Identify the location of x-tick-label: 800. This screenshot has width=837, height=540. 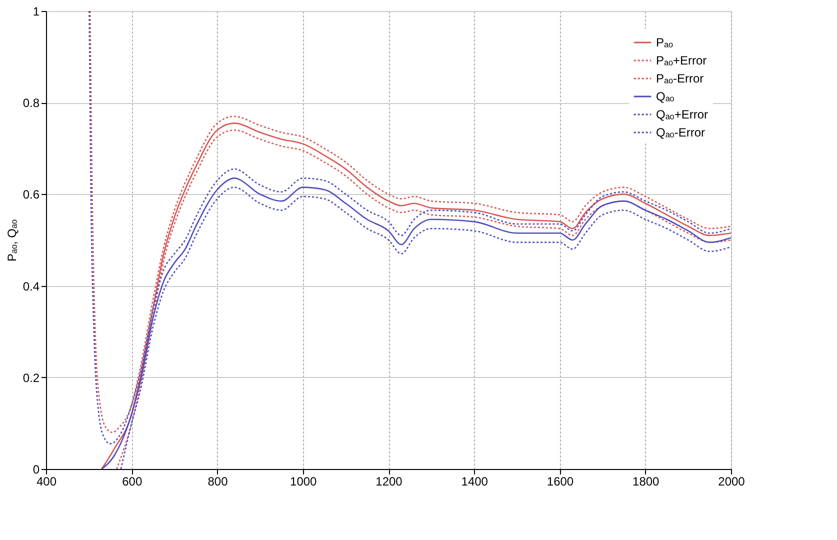
(218, 481).